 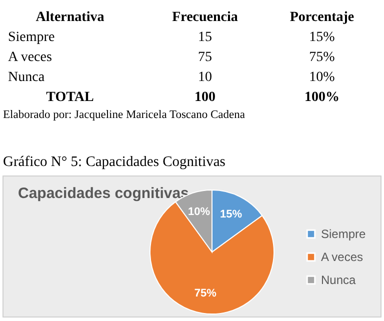 I want to click on text: 15%, so click(x=322, y=37).